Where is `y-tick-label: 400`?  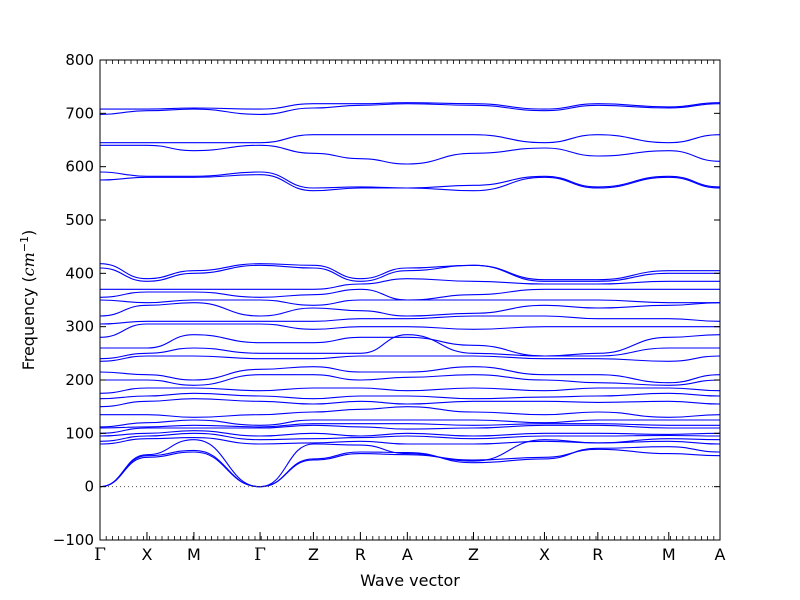 y-tick-label: 400 is located at coordinates (79, 273).